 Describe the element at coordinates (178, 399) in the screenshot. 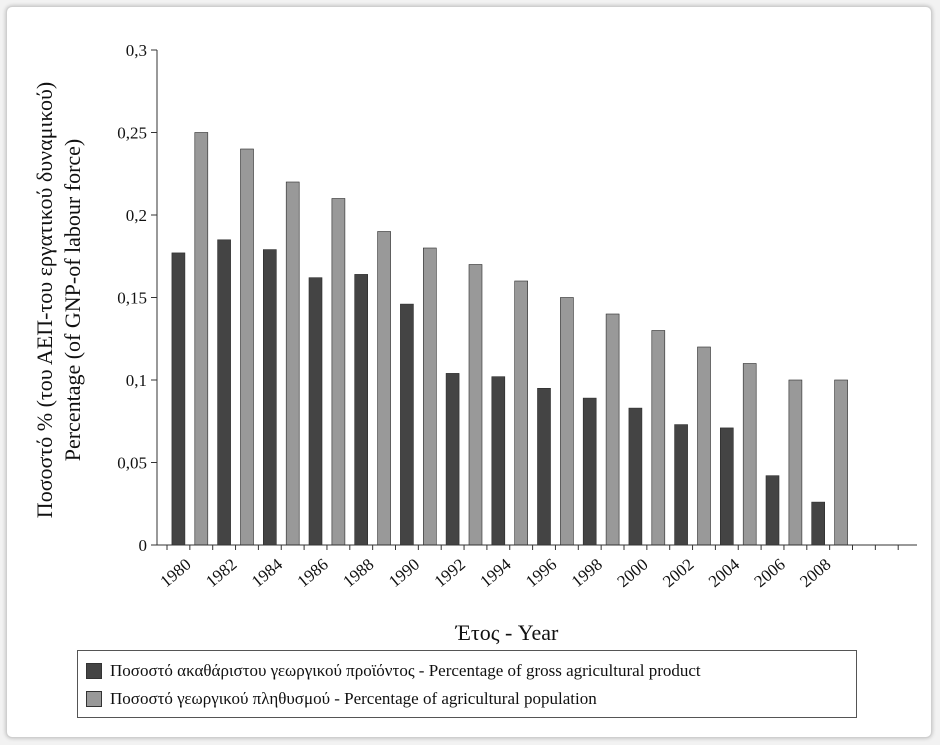

I see `bar-1980` at that location.